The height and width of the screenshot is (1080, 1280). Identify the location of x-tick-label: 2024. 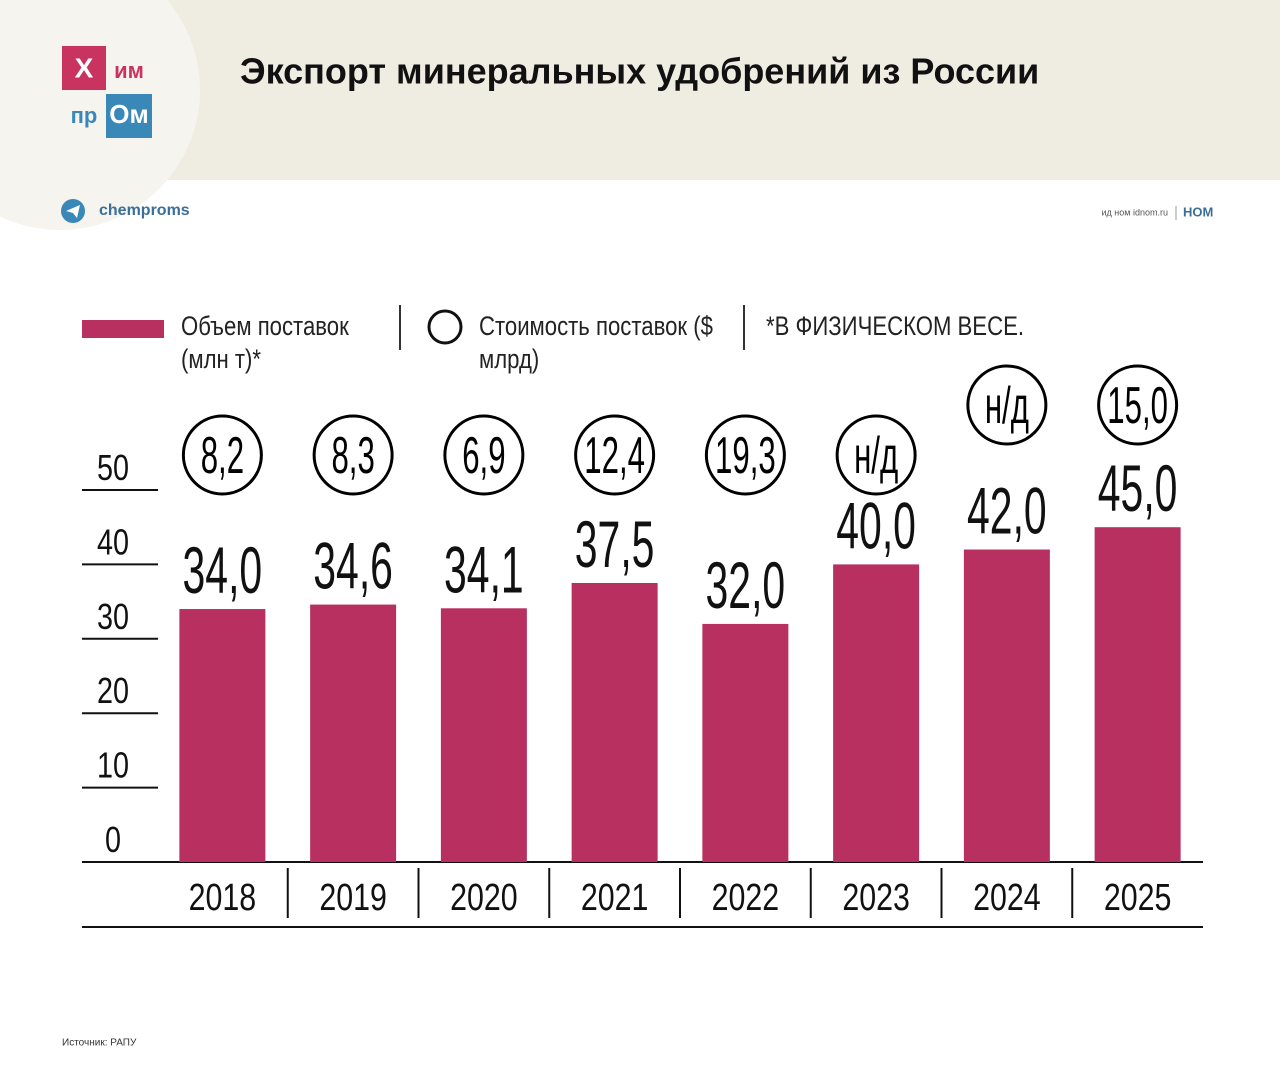
(1007, 898).